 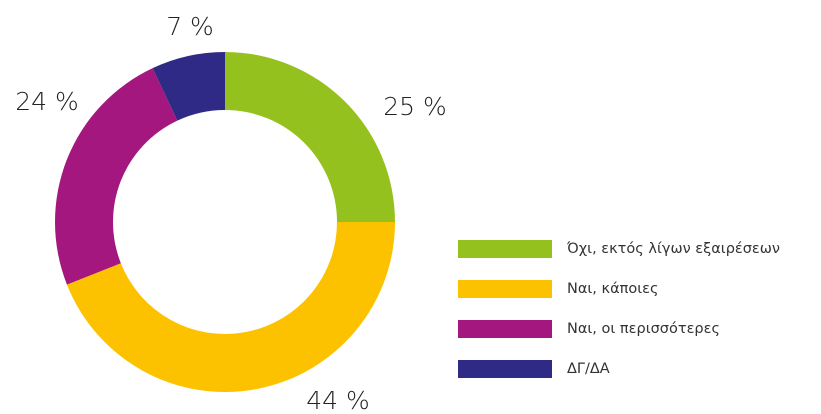 I want to click on legend-label: Ναι, κάποιες, so click(x=613, y=289).